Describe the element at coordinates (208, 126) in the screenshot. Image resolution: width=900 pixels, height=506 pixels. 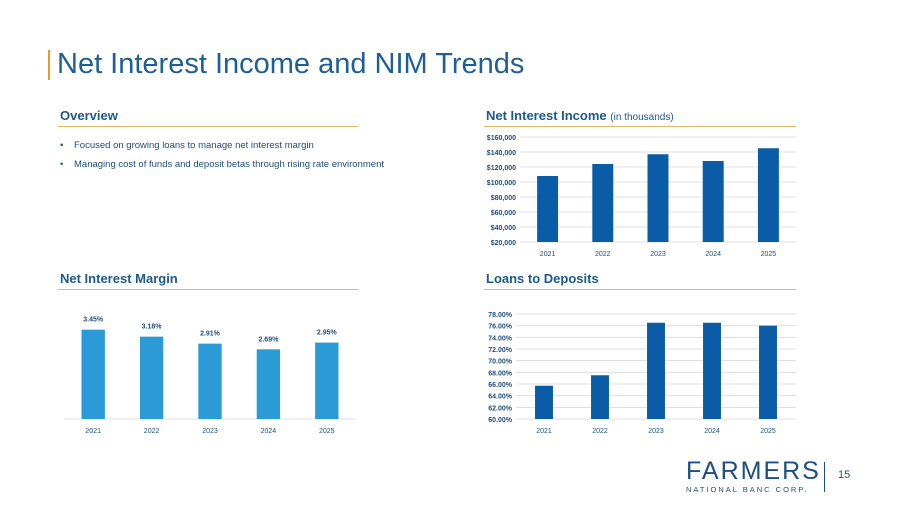
I see `overview-rule` at that location.